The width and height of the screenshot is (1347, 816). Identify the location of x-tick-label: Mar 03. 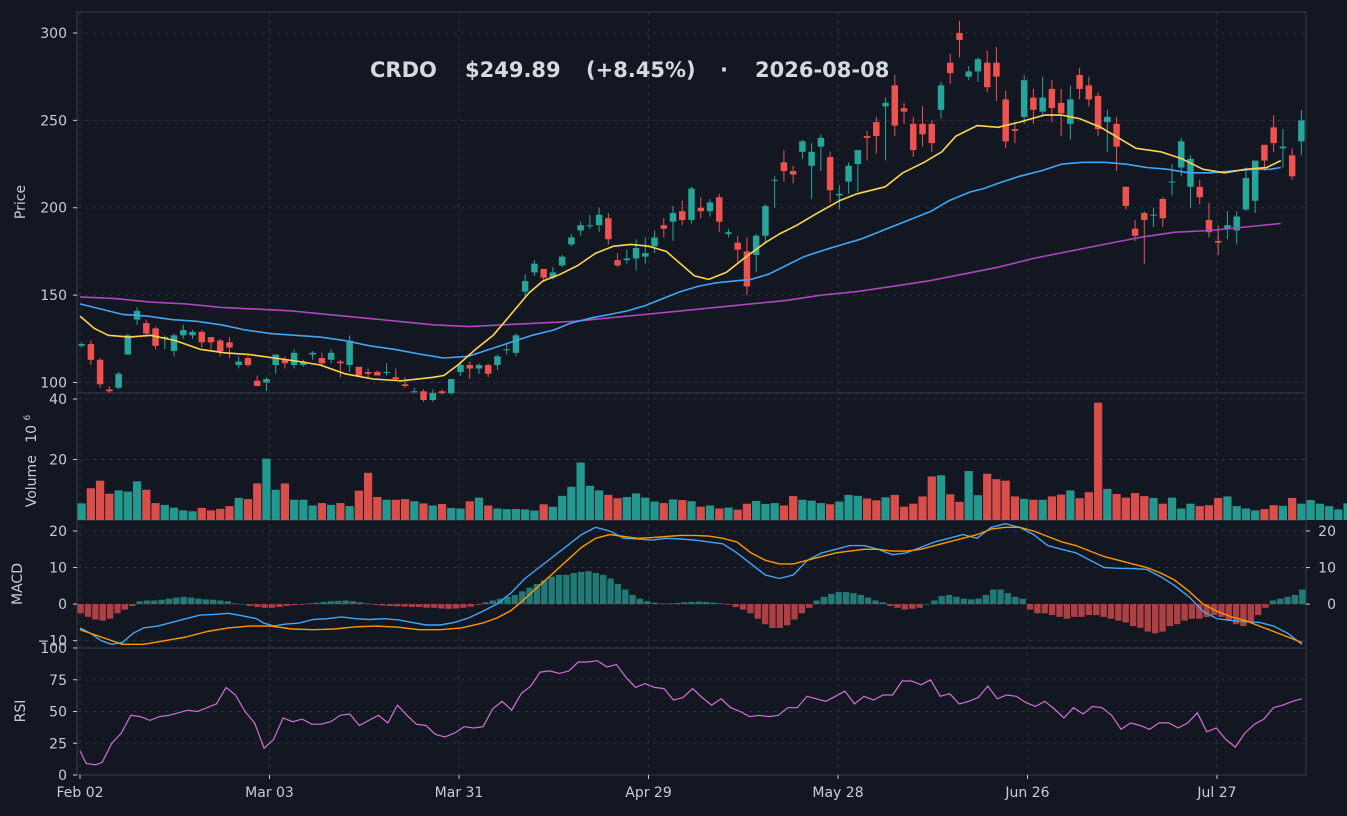
(269, 793).